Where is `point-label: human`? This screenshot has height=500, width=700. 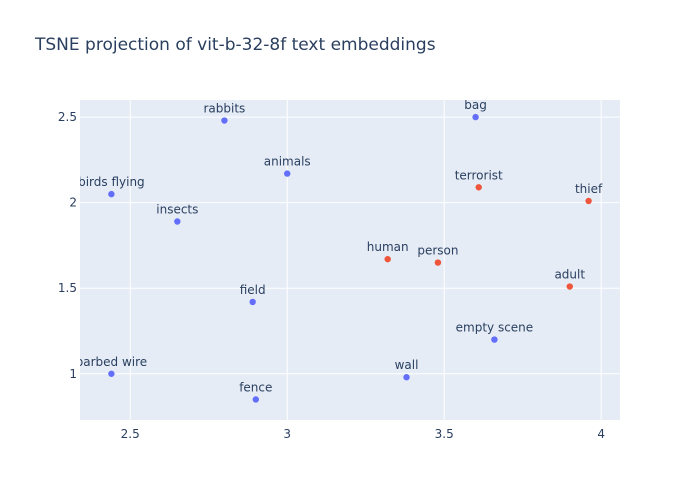
point-label: human is located at coordinates (388, 247).